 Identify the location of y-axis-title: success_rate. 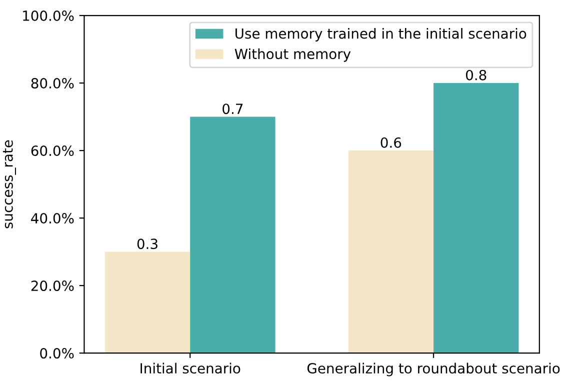
(9, 184).